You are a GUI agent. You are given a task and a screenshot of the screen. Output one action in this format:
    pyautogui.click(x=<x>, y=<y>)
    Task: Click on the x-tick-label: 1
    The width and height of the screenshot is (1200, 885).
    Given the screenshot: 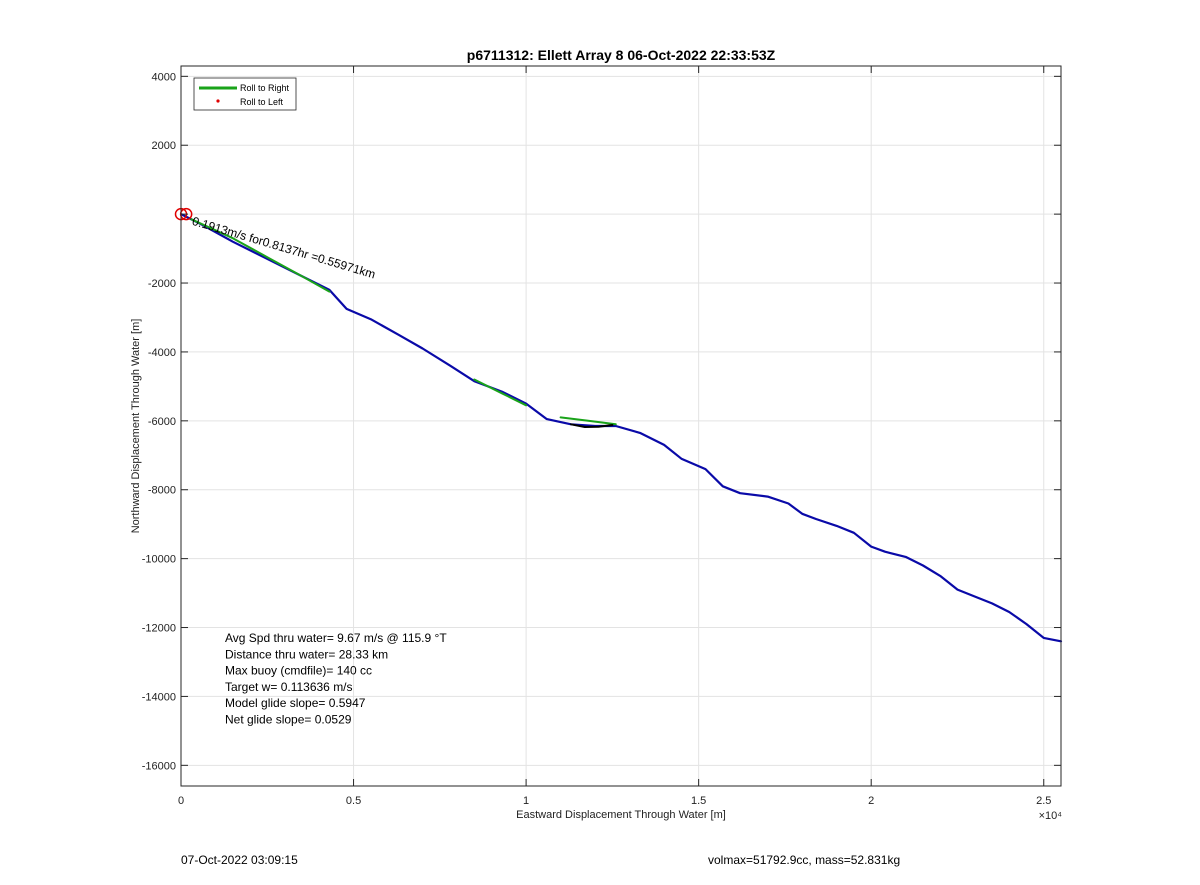 What is the action you would take?
    pyautogui.click(x=526, y=801)
    